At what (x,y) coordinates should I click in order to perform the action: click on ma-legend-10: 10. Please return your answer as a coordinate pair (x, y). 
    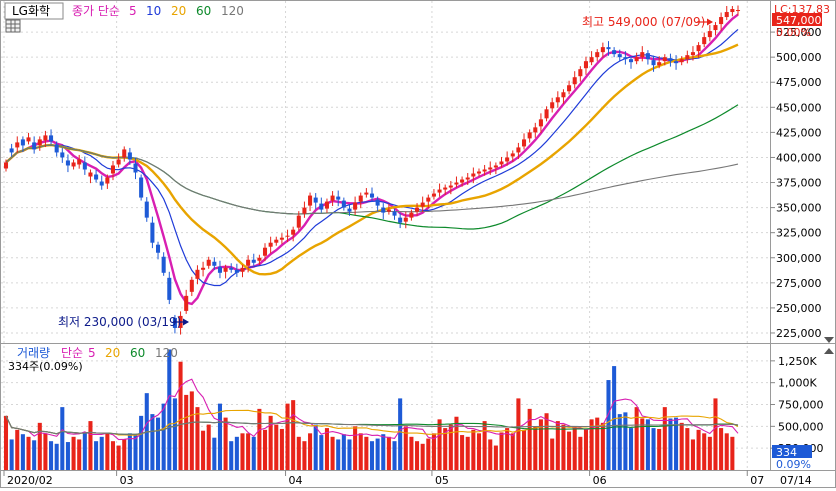
    Looking at the image, I should click on (153, 11).